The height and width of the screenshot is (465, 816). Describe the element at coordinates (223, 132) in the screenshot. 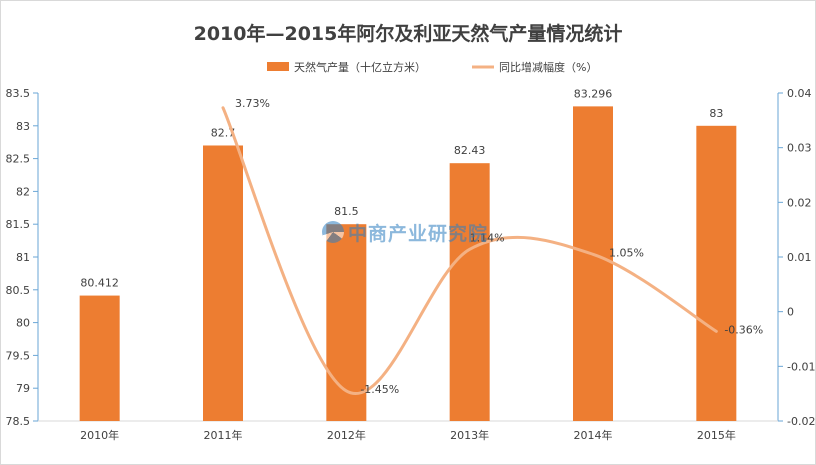

I see `bar-data-label: 82.7` at that location.